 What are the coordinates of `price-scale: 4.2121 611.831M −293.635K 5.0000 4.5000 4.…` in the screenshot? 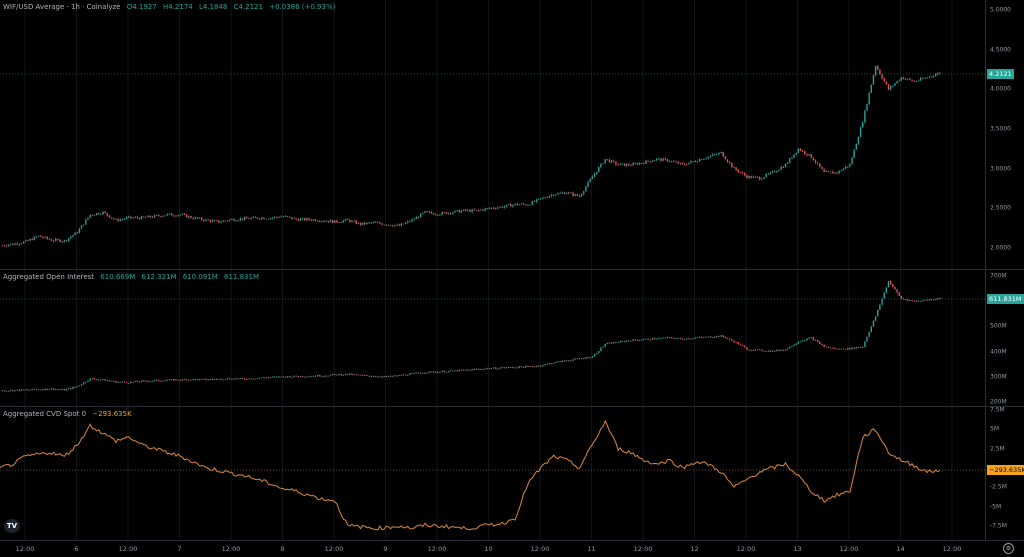 It's located at (1004, 270).